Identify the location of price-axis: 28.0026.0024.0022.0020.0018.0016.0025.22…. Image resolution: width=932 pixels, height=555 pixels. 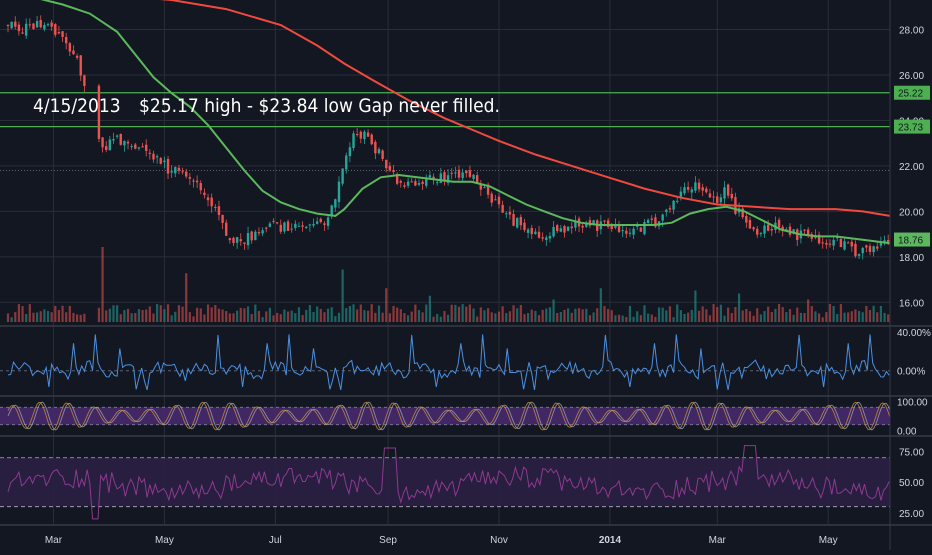
(912, 273).